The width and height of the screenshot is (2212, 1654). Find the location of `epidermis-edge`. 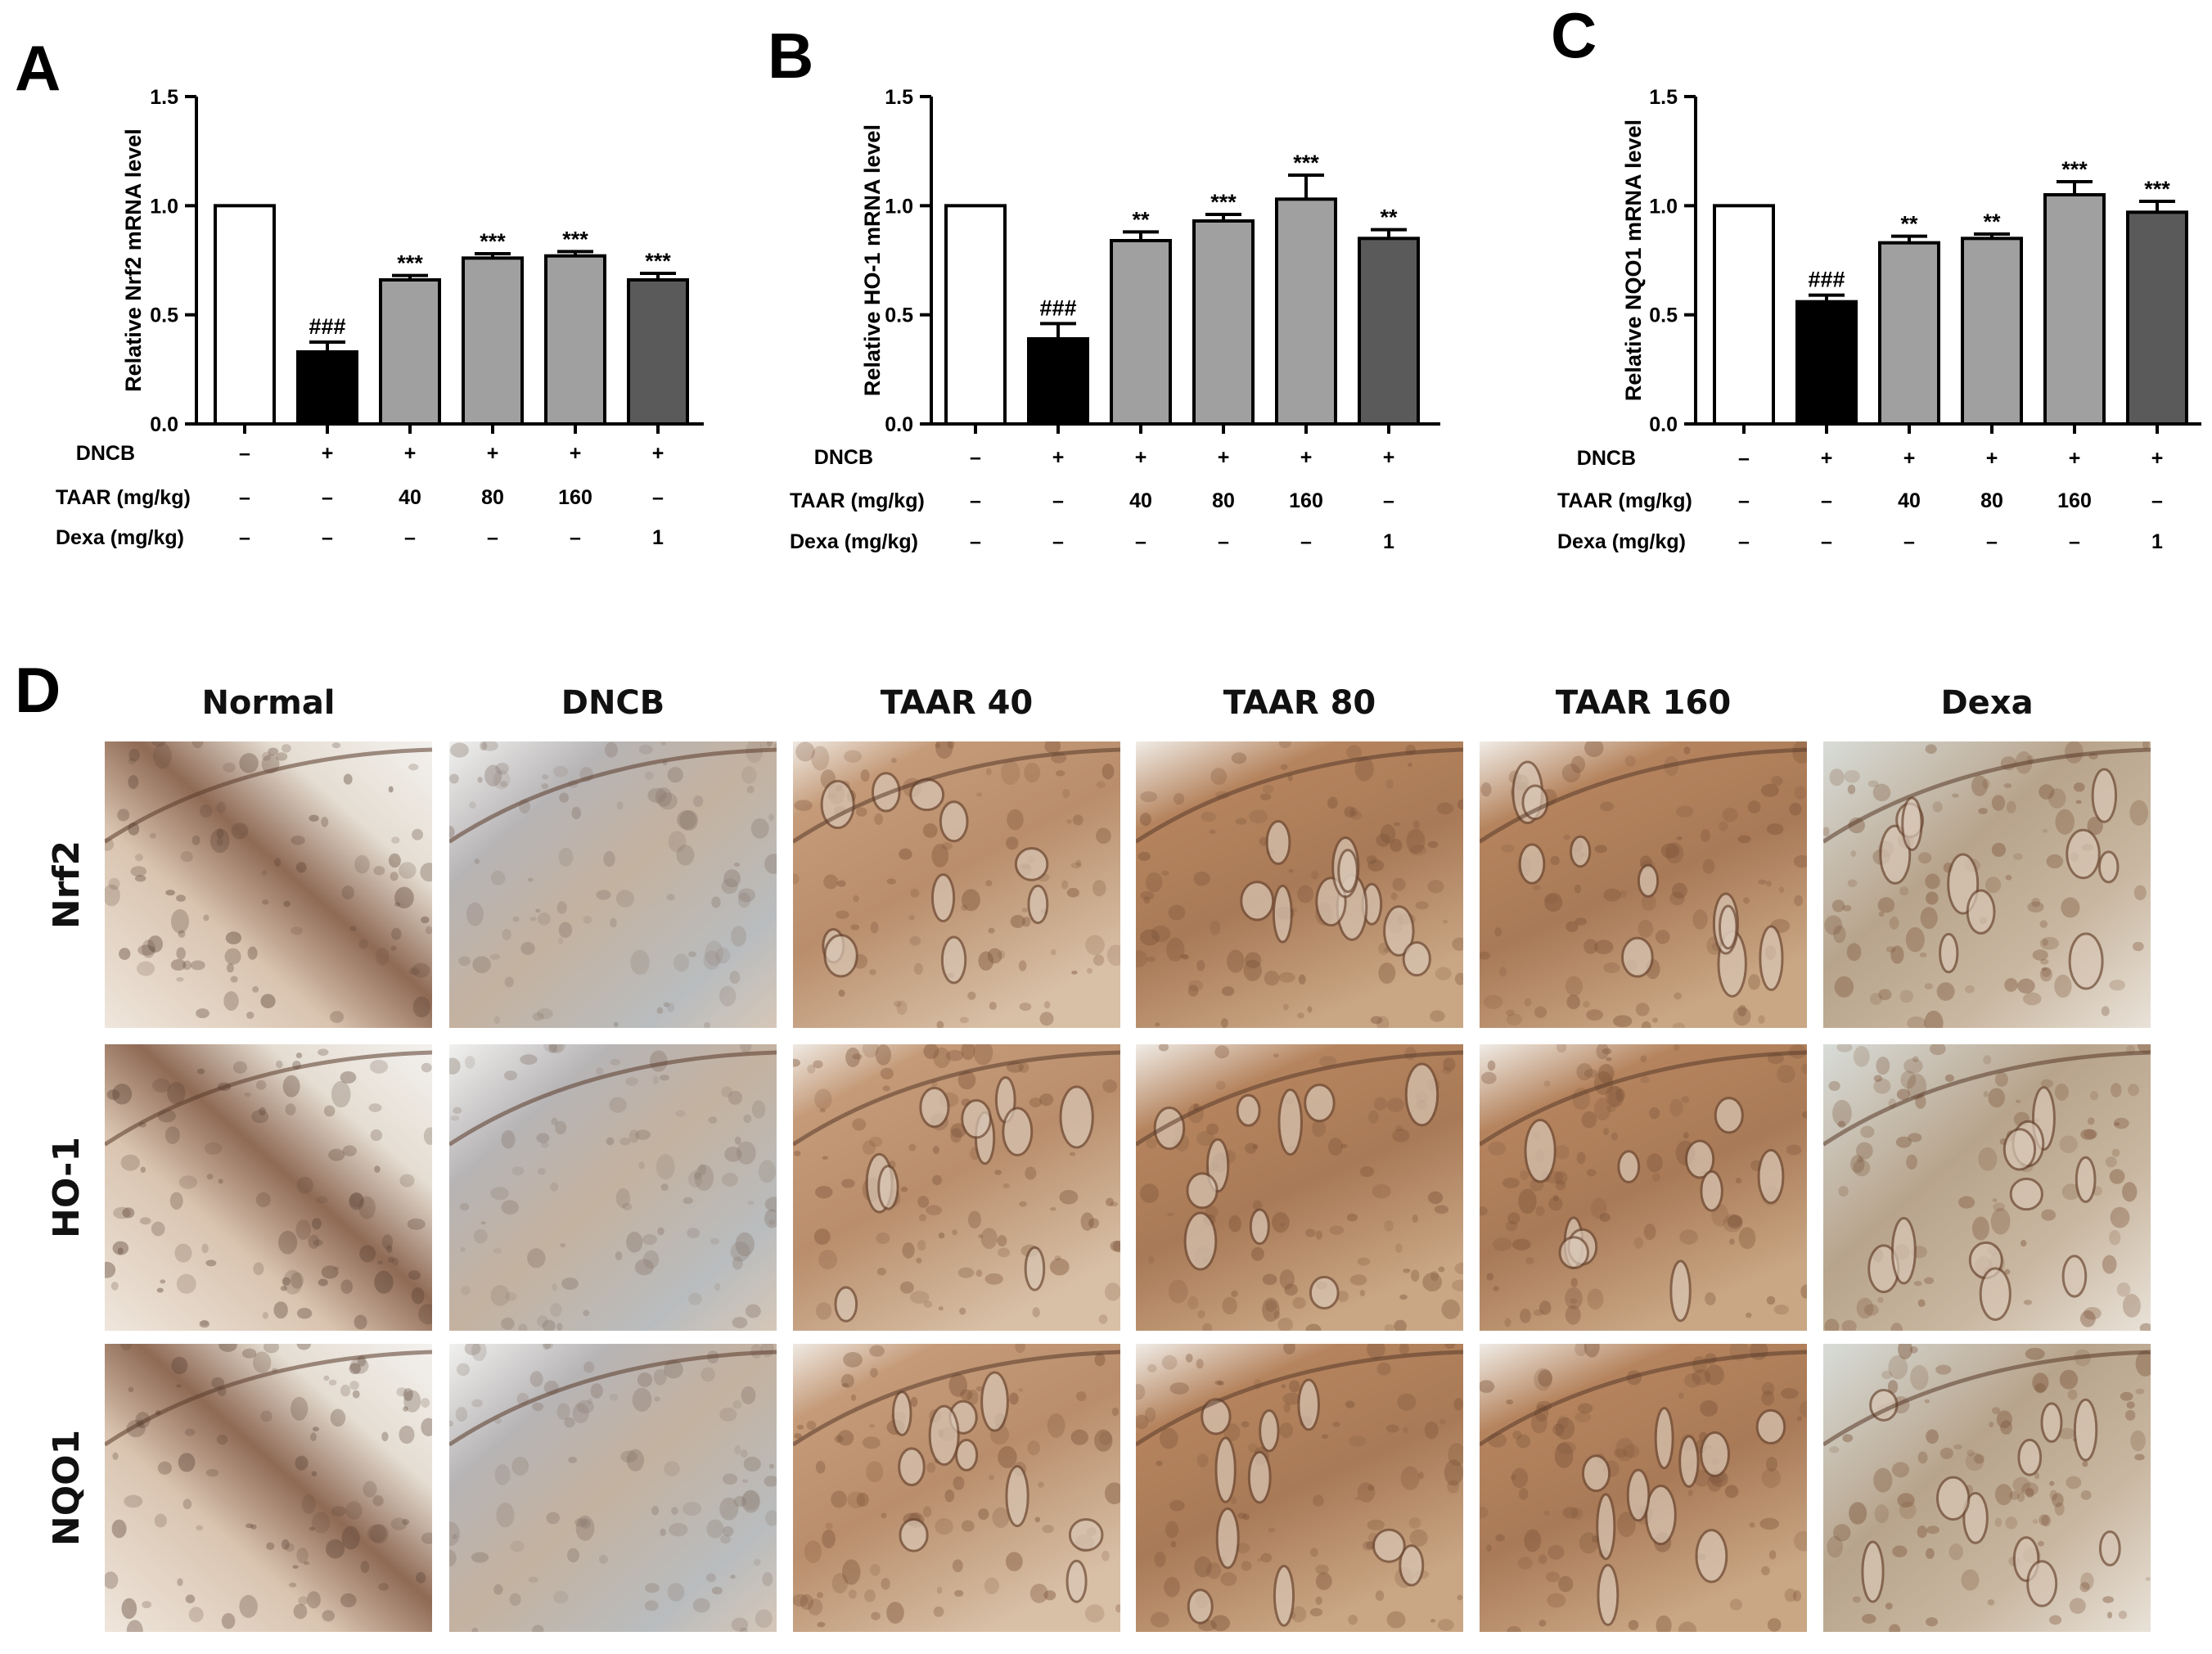

epidermis-edge is located at coordinates (956, 1398).